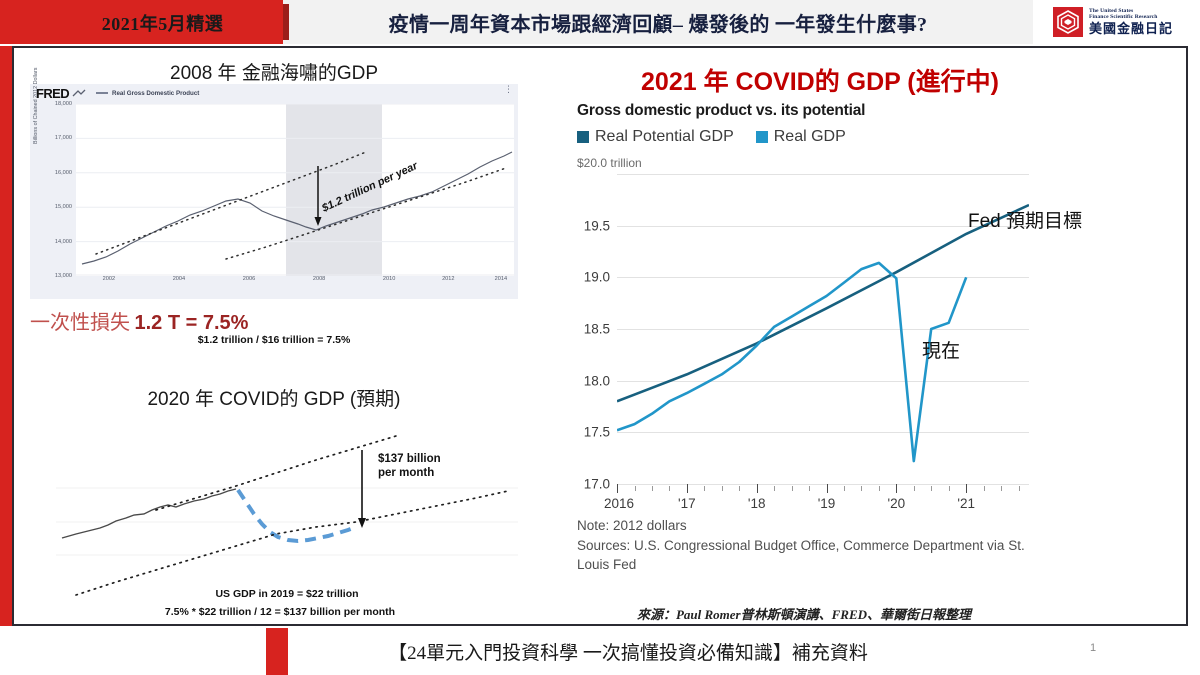  Describe the element at coordinates (109, 279) in the screenshot. I see `fred-xtick: 2002` at that location.